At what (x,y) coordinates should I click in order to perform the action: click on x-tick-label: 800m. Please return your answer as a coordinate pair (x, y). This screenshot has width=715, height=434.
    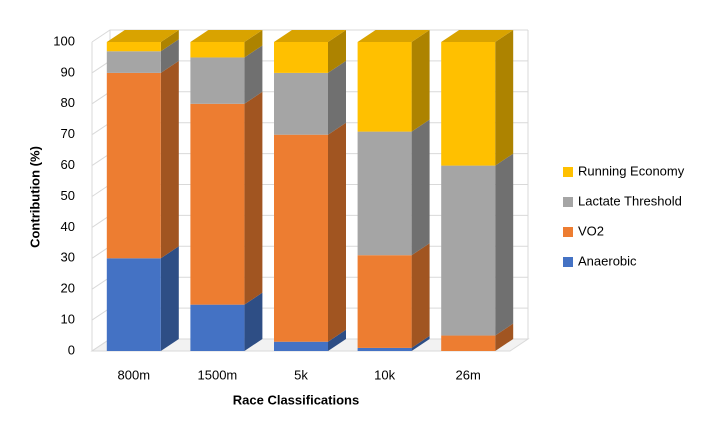
    Looking at the image, I should click on (134, 374).